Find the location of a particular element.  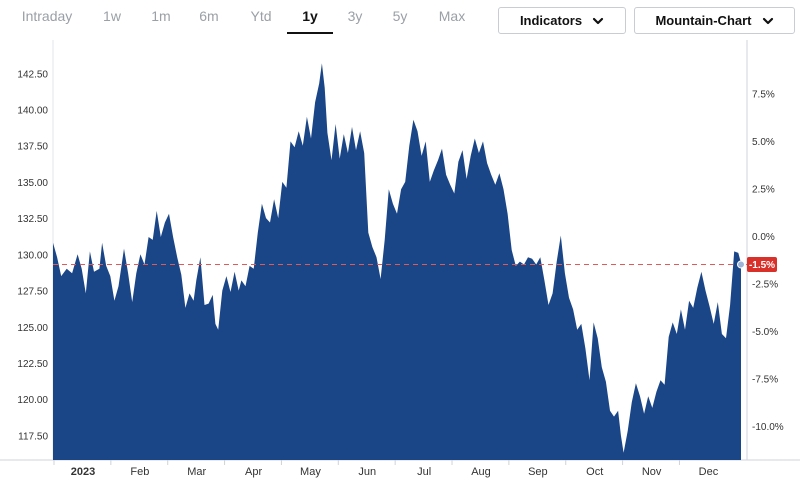

x-tick-label: Jun is located at coordinates (367, 472).